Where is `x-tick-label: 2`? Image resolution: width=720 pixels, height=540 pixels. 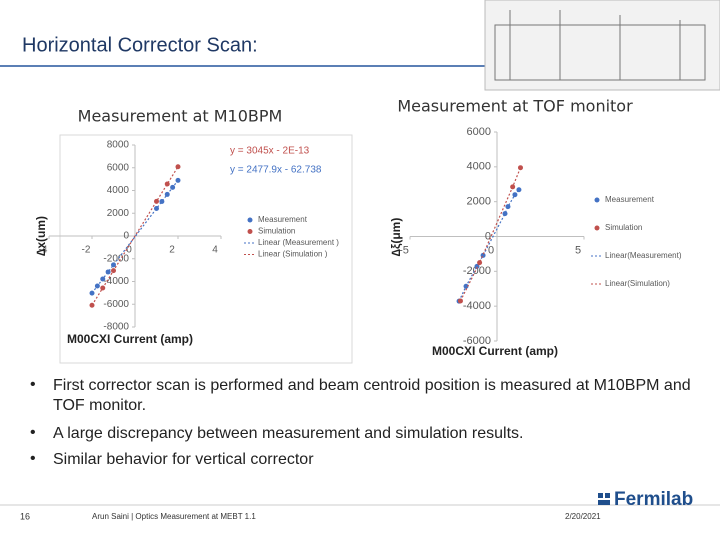 x-tick-label: 2 is located at coordinates (172, 250).